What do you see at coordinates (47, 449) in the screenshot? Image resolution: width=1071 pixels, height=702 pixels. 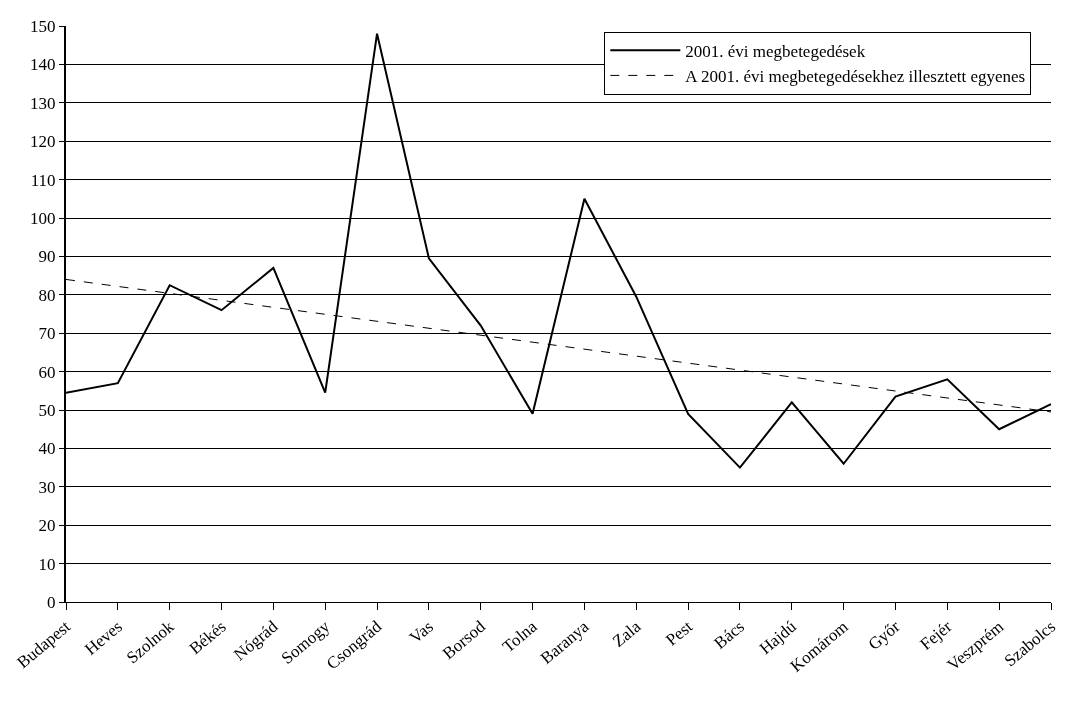 I see `y-tick-label: 40` at bounding box center [47, 449].